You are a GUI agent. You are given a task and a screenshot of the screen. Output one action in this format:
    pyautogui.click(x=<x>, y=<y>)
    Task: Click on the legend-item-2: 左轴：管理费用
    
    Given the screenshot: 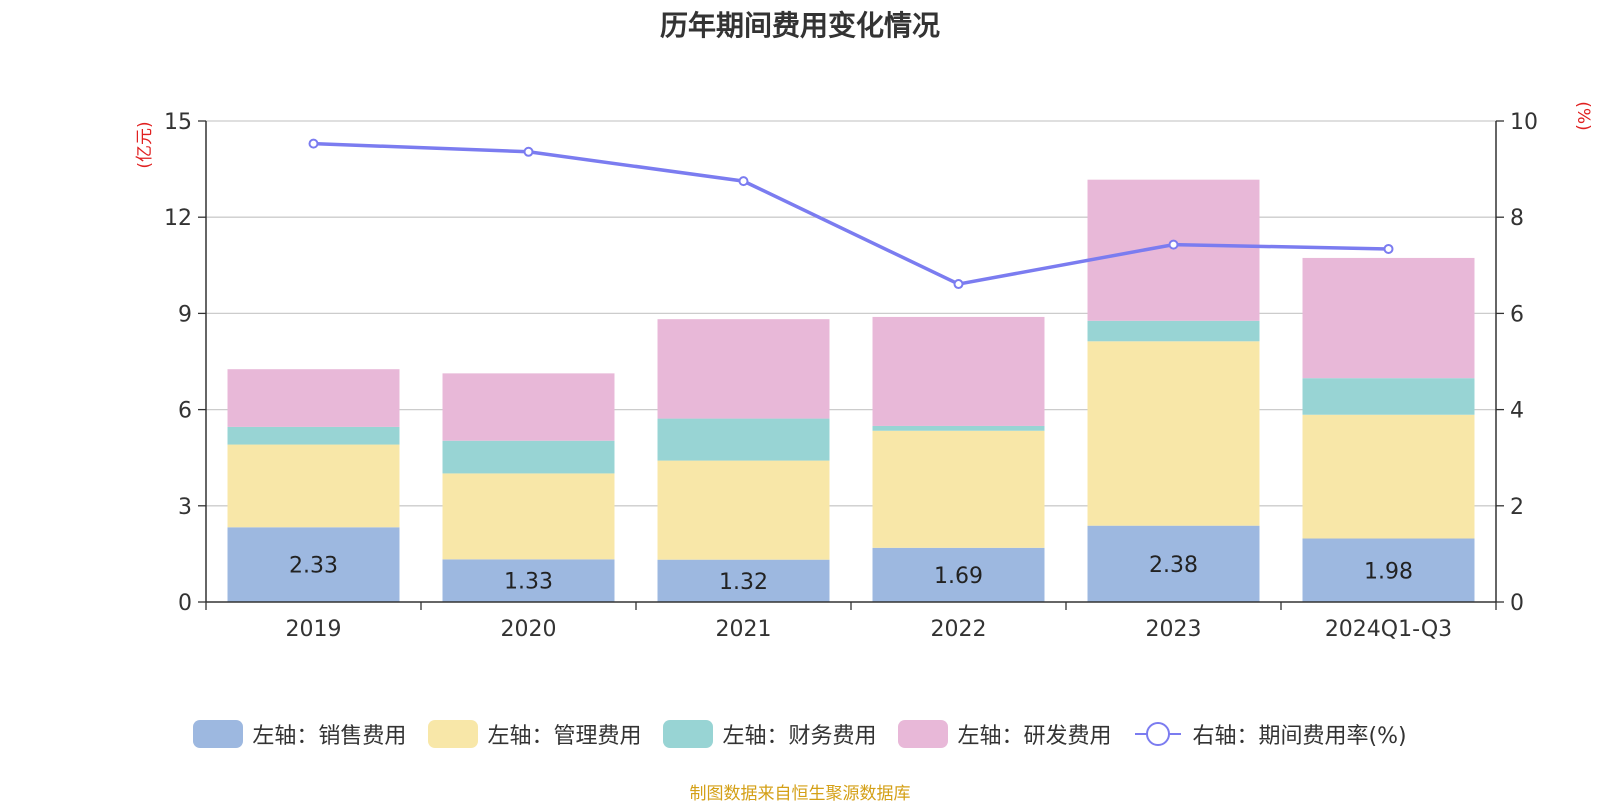 What is the action you would take?
    pyautogui.click(x=534, y=734)
    